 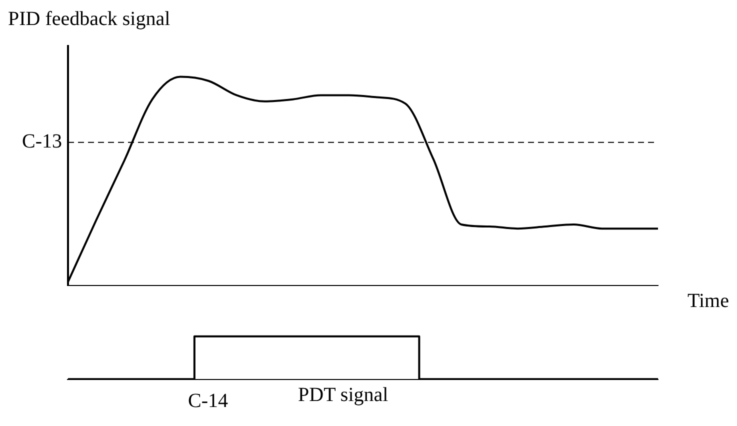 What do you see at coordinates (343, 395) in the screenshot?
I see `x-axis-title: PDT signal` at bounding box center [343, 395].